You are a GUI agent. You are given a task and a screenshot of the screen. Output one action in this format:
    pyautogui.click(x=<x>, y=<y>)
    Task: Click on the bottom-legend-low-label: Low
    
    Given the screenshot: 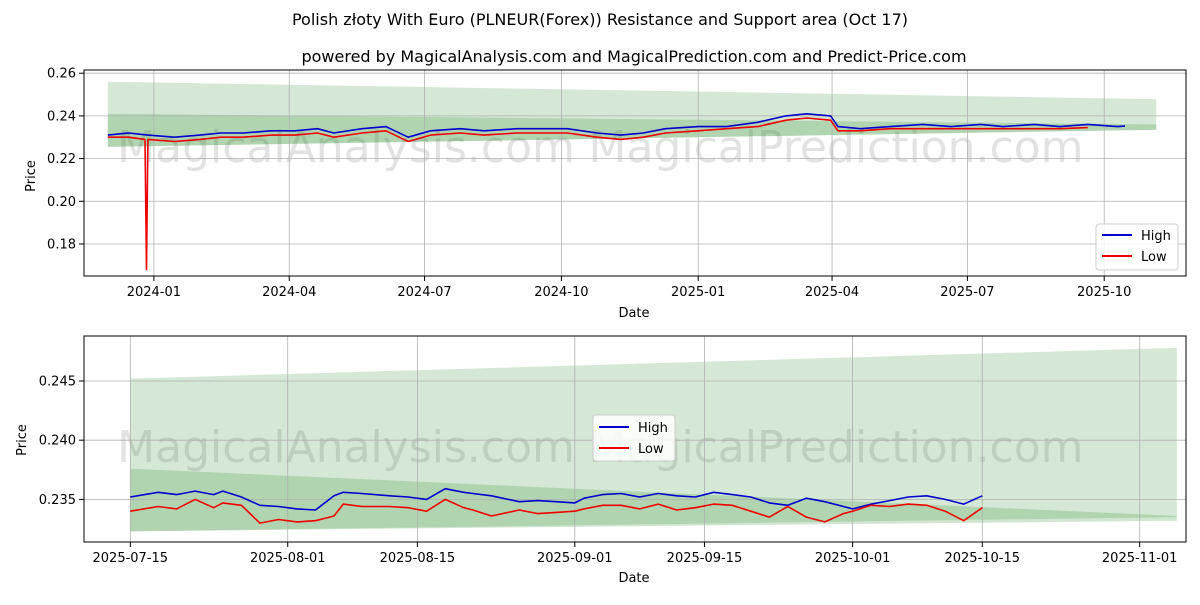 What is the action you would take?
    pyautogui.click(x=651, y=449)
    